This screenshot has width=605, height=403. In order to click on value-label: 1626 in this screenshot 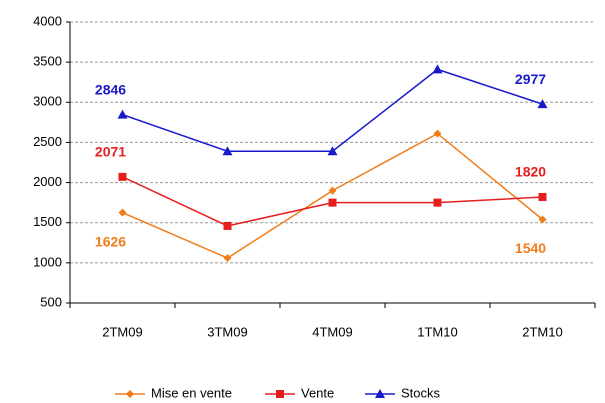, I will do `click(110, 241)`.